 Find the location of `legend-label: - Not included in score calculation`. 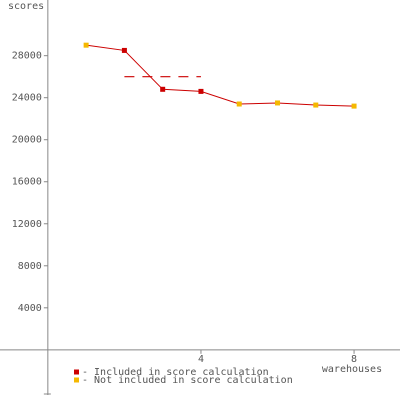

legend-label: - Not included in score calculation is located at coordinates (187, 380).